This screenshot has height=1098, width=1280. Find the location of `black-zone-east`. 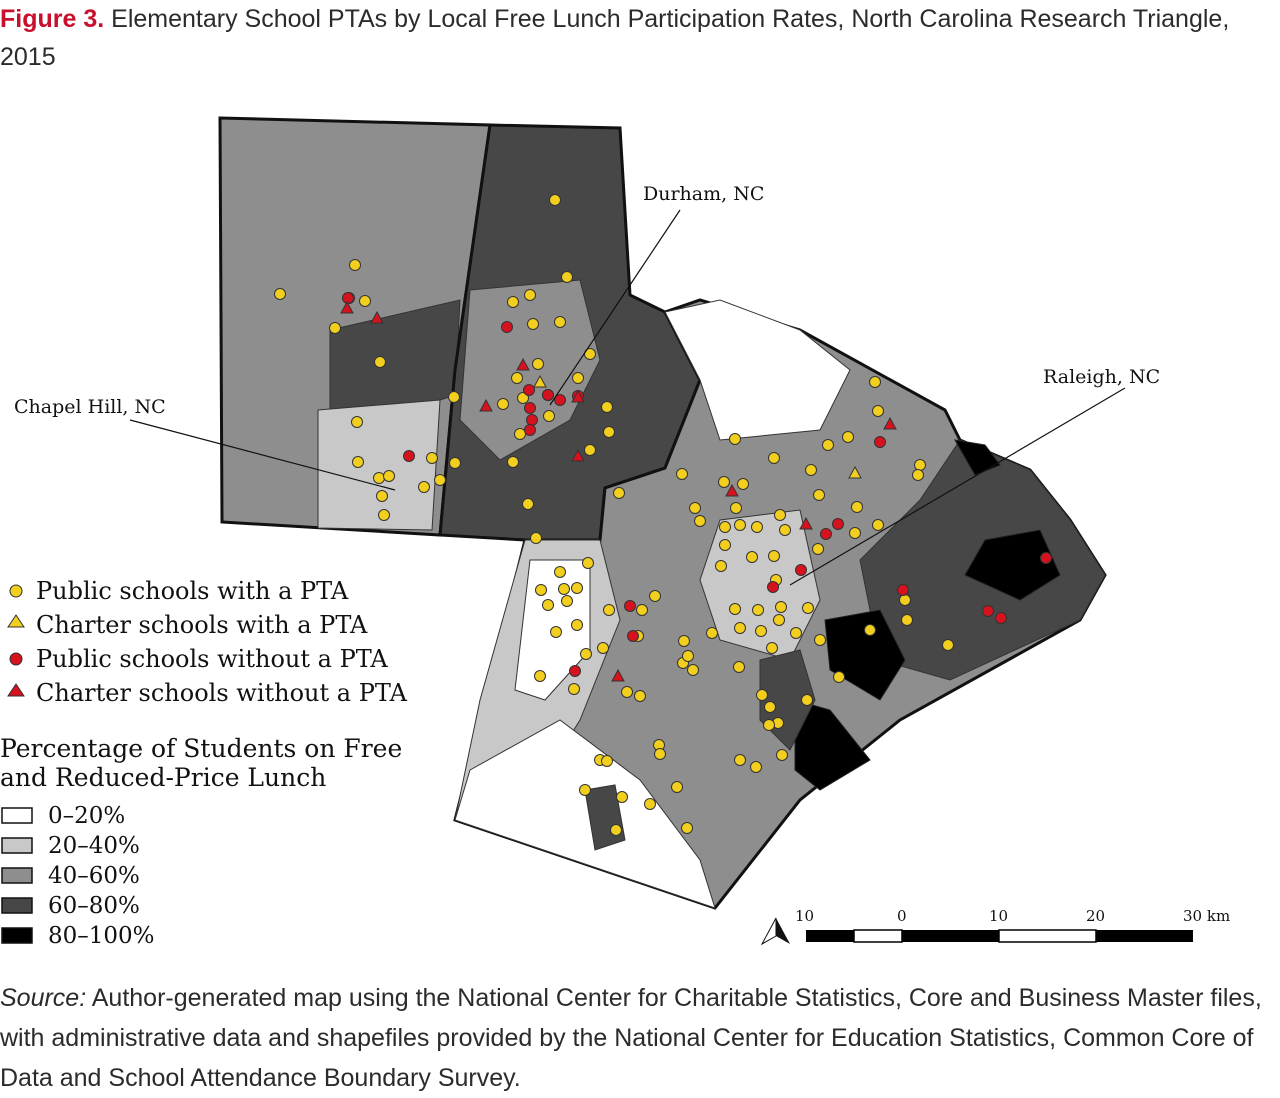

black-zone-east is located at coordinates (1012, 565).